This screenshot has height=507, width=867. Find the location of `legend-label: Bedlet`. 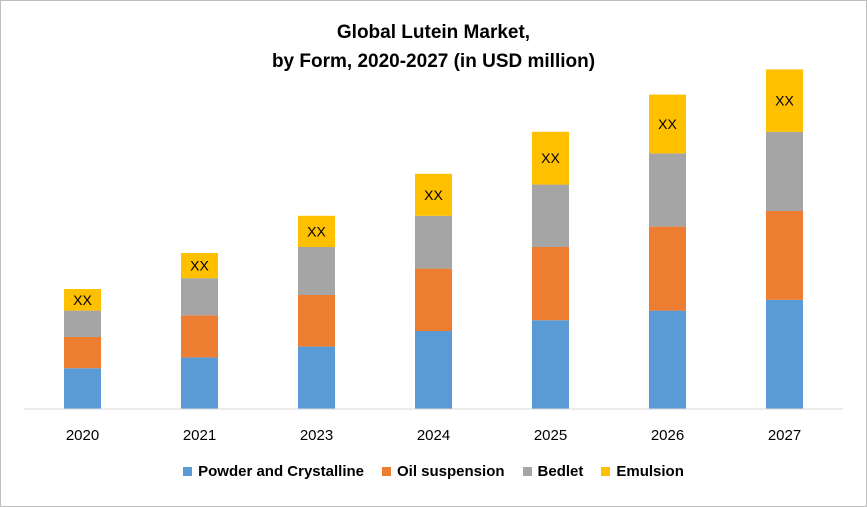

legend-label: Bedlet is located at coordinates (560, 471).